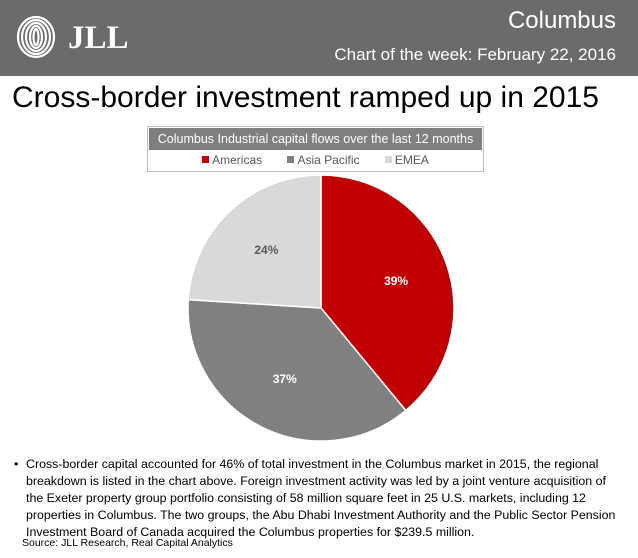 This screenshot has height=558, width=638. Describe the element at coordinates (396, 281) in the screenshot. I see `pie-label-americas: 39%` at that location.